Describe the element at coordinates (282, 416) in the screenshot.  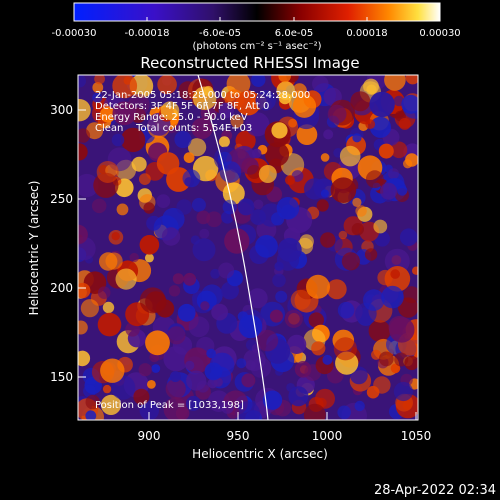
I see `x-axis-ticks` at that location.